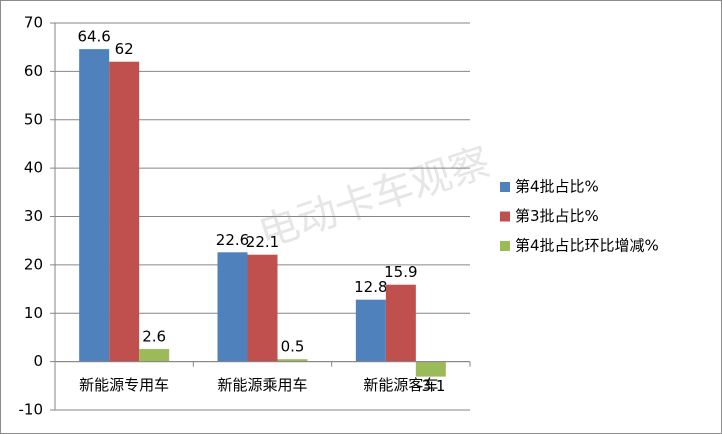 The image size is (722, 434). Describe the element at coordinates (430, 386) in the screenshot. I see `data-label: -3.1` at that location.